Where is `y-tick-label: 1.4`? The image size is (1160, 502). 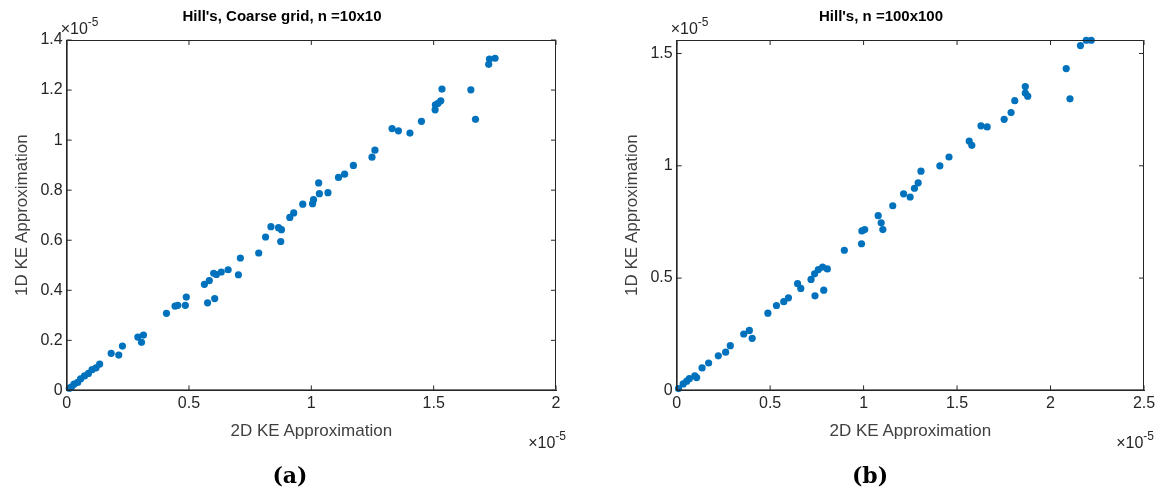
y-tick-label: 1.4 is located at coordinates (51, 39).